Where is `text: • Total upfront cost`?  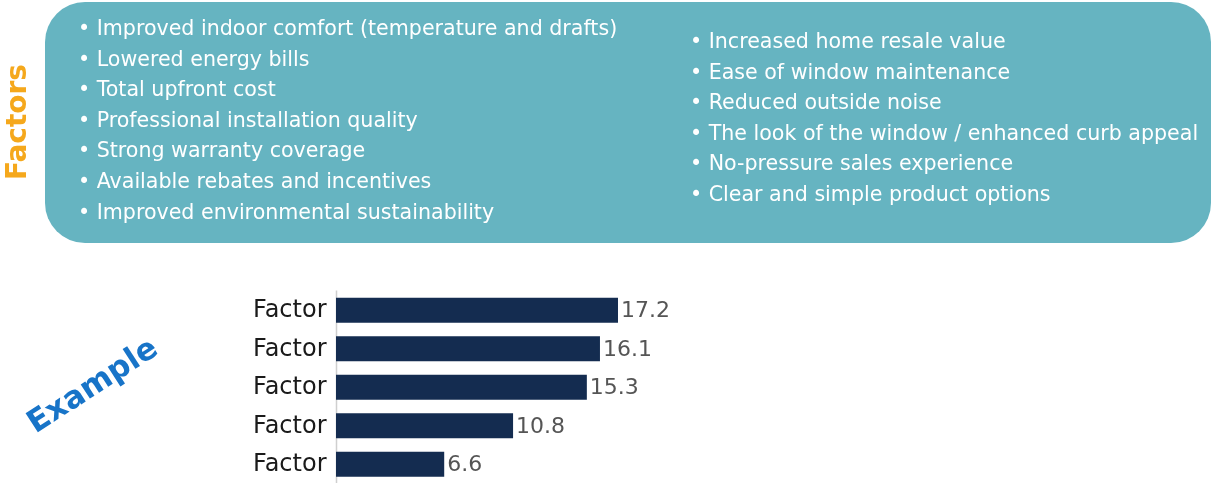 text: • Total upfront cost is located at coordinates (177, 89).